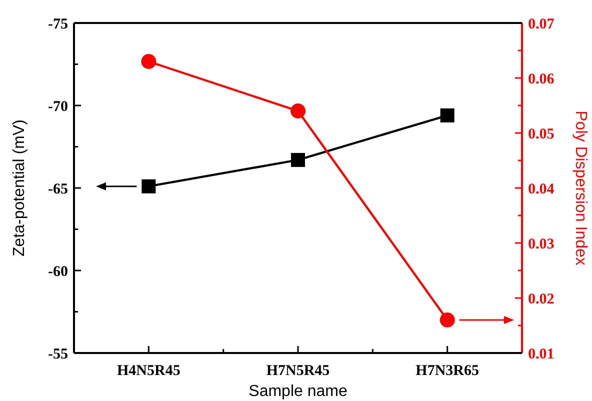 Image resolution: width=592 pixels, height=401 pixels. I want to click on y-tick-label: -70, so click(58, 106).